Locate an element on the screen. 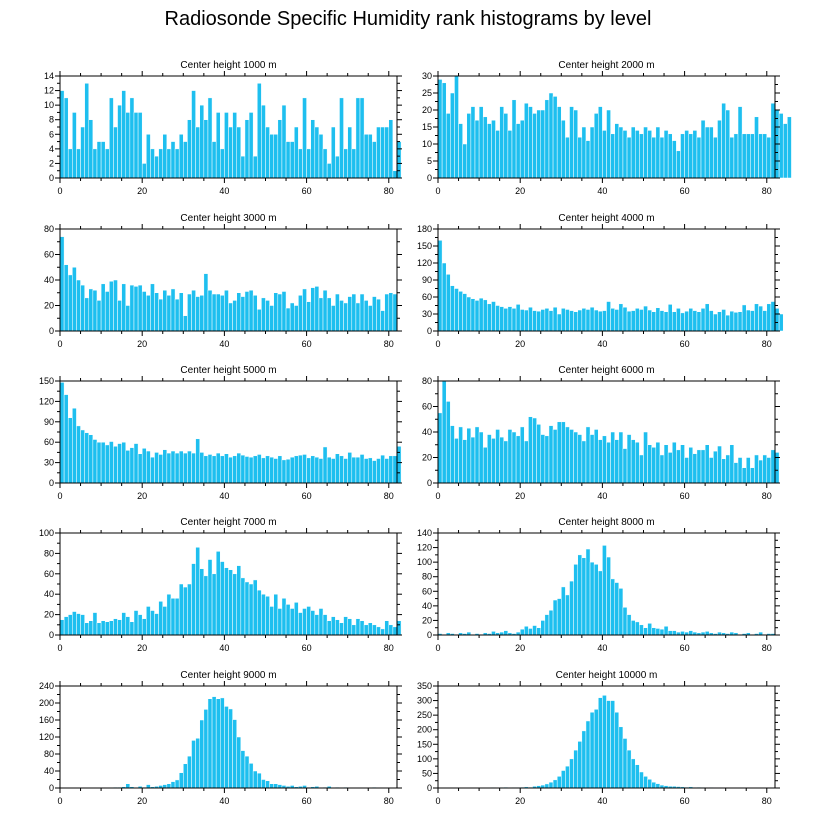 The height and width of the screenshot is (824, 816). panel-6: Center height 6000 m 0 20 40 60 80 0 20 40 60 80 is located at coordinates (601, 433).